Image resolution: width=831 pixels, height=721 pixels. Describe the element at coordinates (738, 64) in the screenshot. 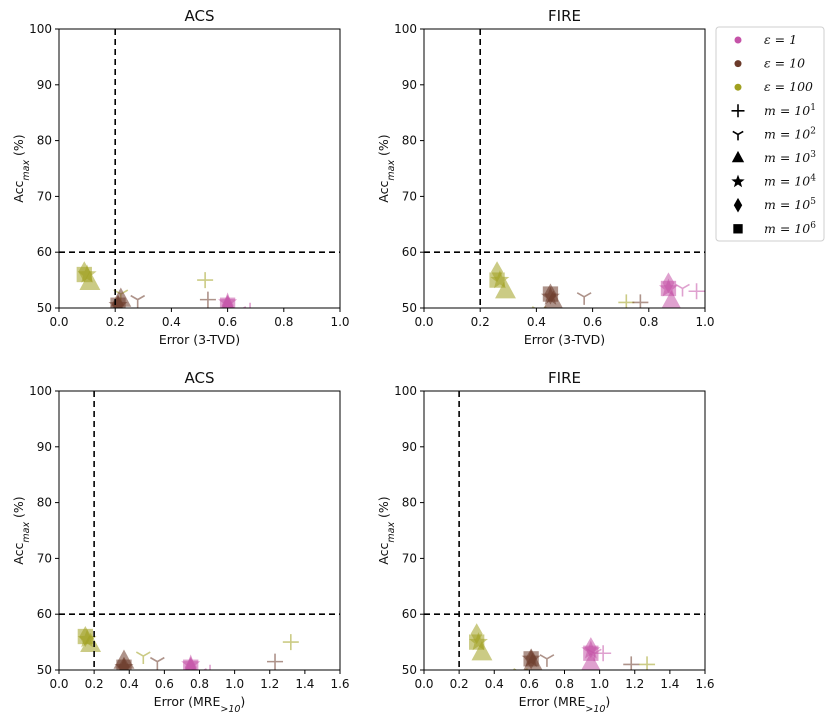

I see `legend-swatch-eps10` at that location.